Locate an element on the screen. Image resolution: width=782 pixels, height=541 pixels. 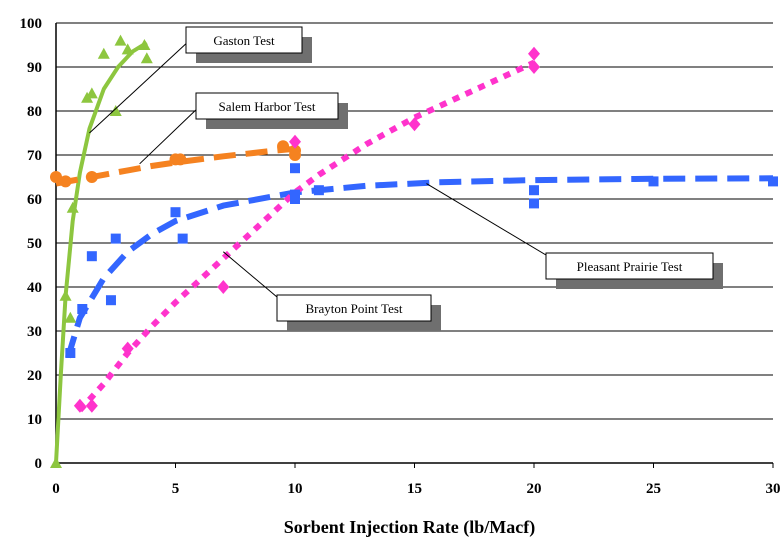
y-tick-label: 100 is located at coordinates (31, 24).